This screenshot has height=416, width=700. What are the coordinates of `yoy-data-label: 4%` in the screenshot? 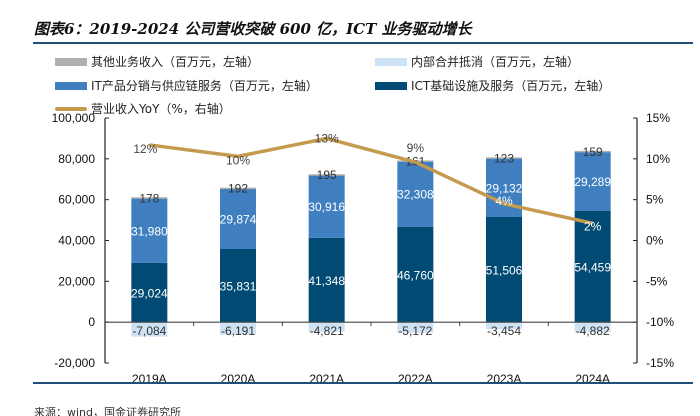 It's located at (504, 201).